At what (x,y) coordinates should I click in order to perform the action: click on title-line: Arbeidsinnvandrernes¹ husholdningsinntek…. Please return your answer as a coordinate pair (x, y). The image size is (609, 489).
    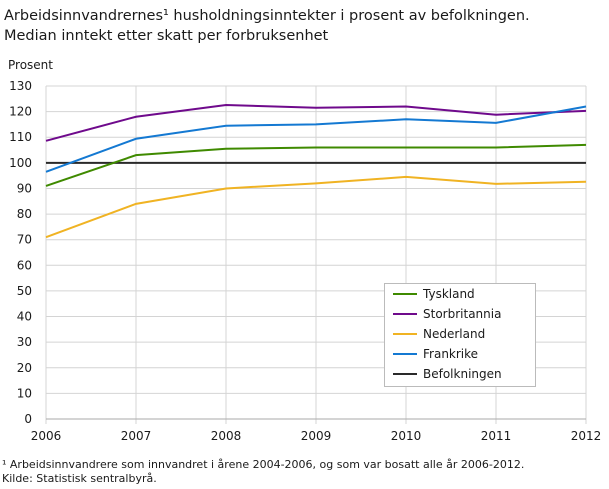
    Looking at the image, I should click on (267, 16).